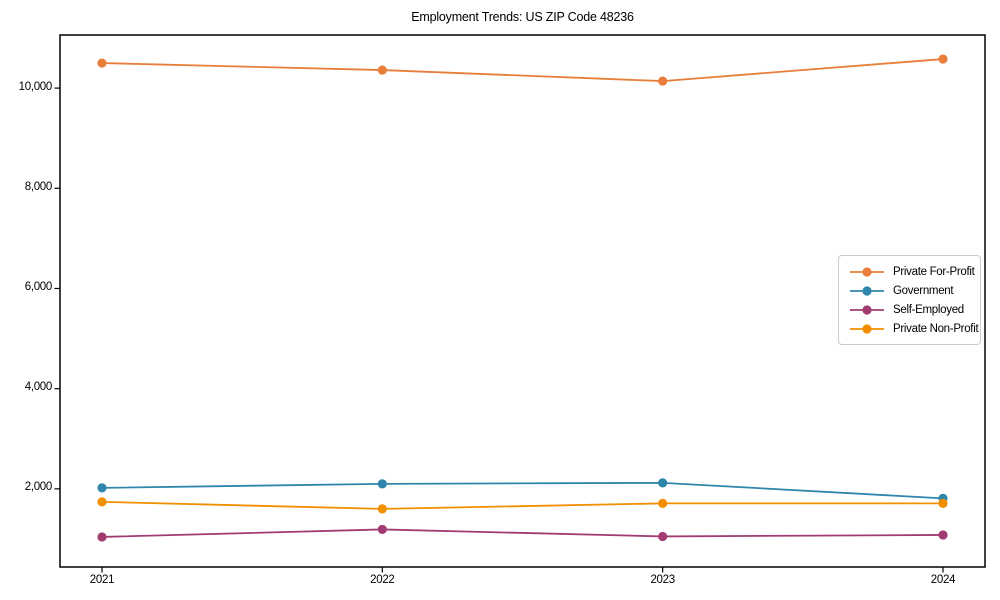 This screenshot has width=1000, height=600. What do you see at coordinates (934, 271) in the screenshot?
I see `legend-label: Private For-Profit` at bounding box center [934, 271].